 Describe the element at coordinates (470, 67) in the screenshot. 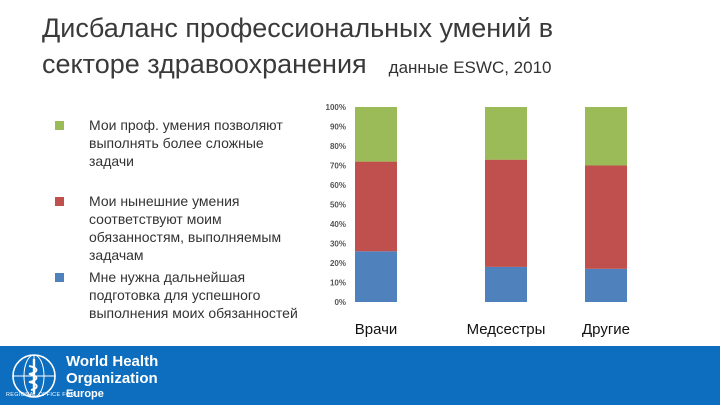

I see `source-note: данные ESWC, 2010` at that location.